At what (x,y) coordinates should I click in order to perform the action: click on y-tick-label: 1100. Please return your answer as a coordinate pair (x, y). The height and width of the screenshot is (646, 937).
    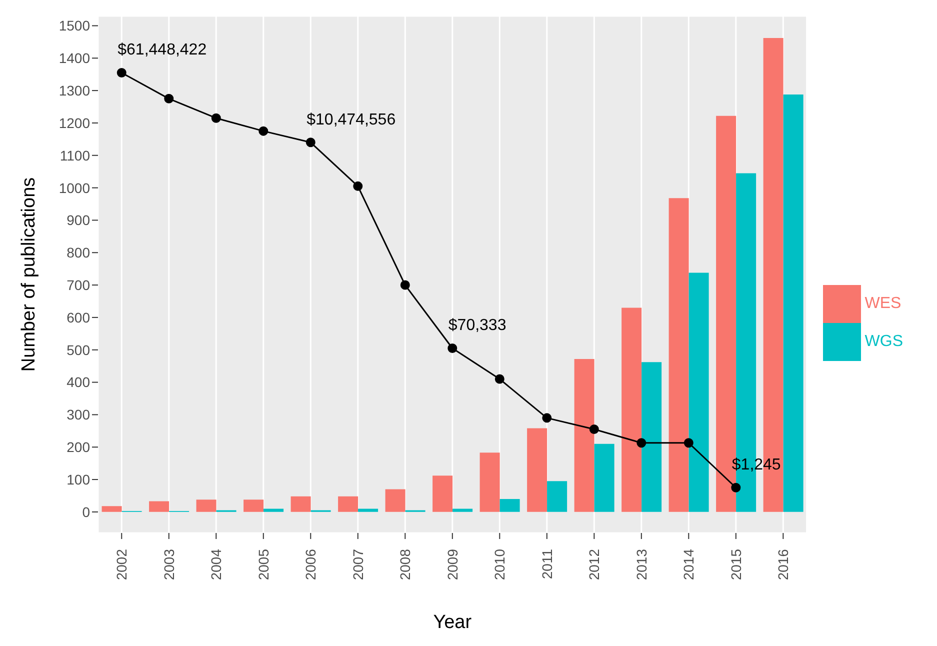
    Looking at the image, I should click on (75, 155).